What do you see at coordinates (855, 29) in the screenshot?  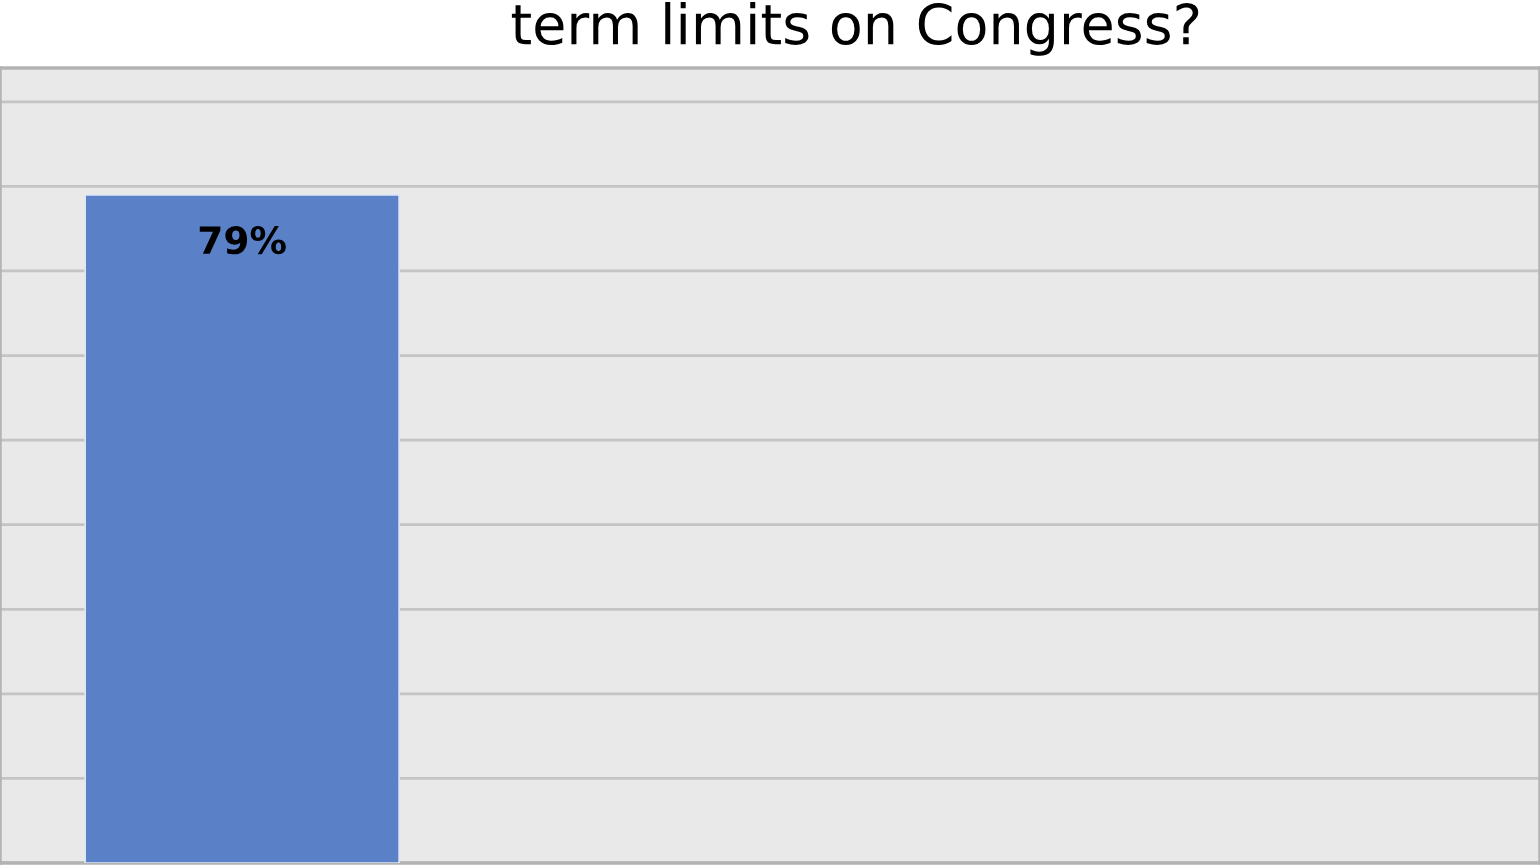 I see `text: term limits on Congress?` at bounding box center [855, 29].